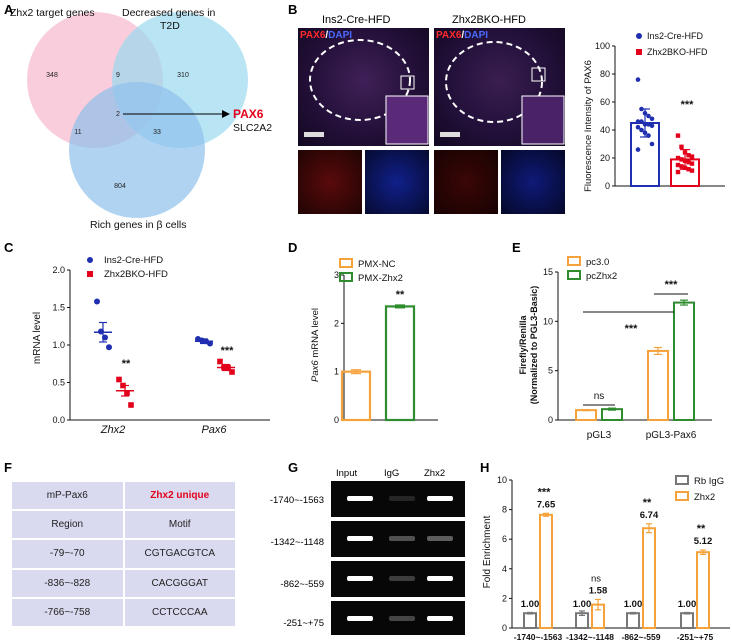 This screenshot has height=641, width=732. What do you see at coordinates (126, 364) in the screenshot?
I see `chart-c-sig-1: **` at bounding box center [126, 364].